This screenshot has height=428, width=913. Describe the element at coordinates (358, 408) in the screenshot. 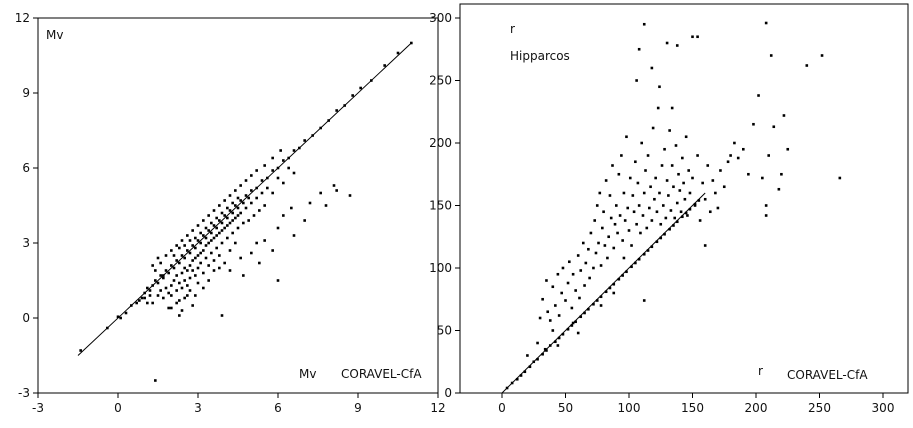

I see `x-tick-label: 9` at that location.